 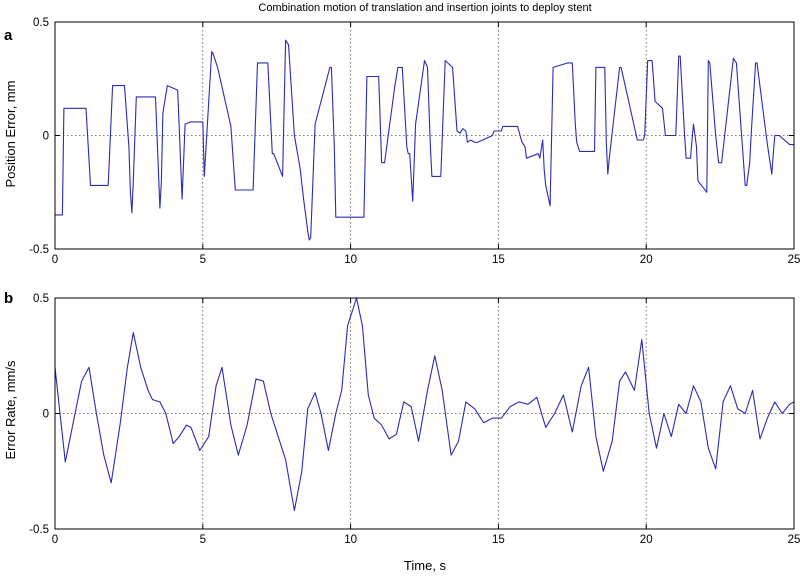 I want to click on ytick-label-a-2: 0.5, so click(x=41, y=23).